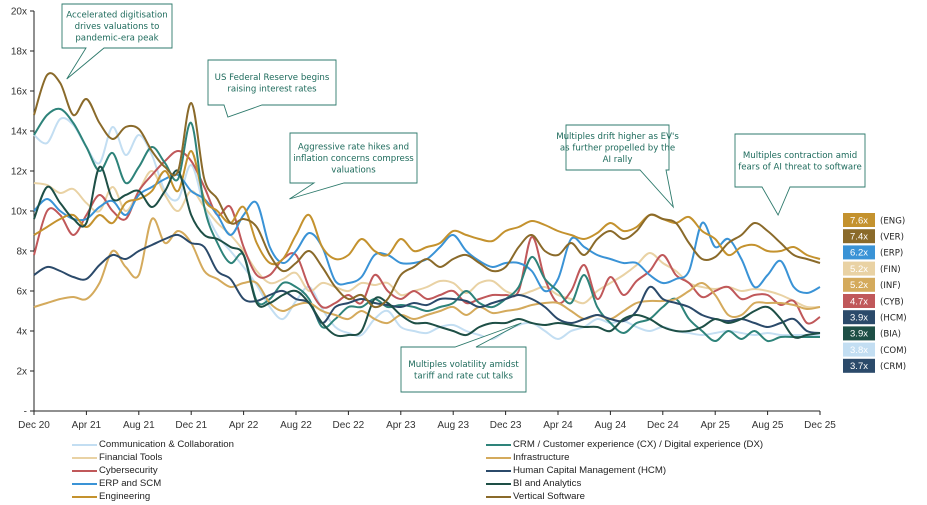 The image size is (927, 505). What do you see at coordinates (19, 212) in the screenshot?
I see `y-tick-label: 10x` at bounding box center [19, 212].